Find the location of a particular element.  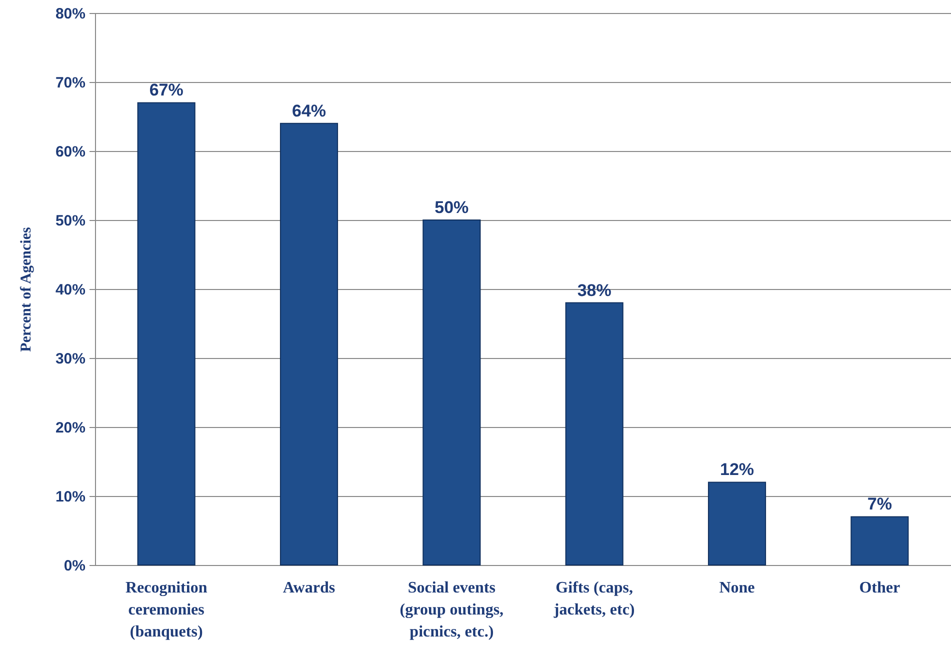

x-tick-label: Other is located at coordinates (879, 588).